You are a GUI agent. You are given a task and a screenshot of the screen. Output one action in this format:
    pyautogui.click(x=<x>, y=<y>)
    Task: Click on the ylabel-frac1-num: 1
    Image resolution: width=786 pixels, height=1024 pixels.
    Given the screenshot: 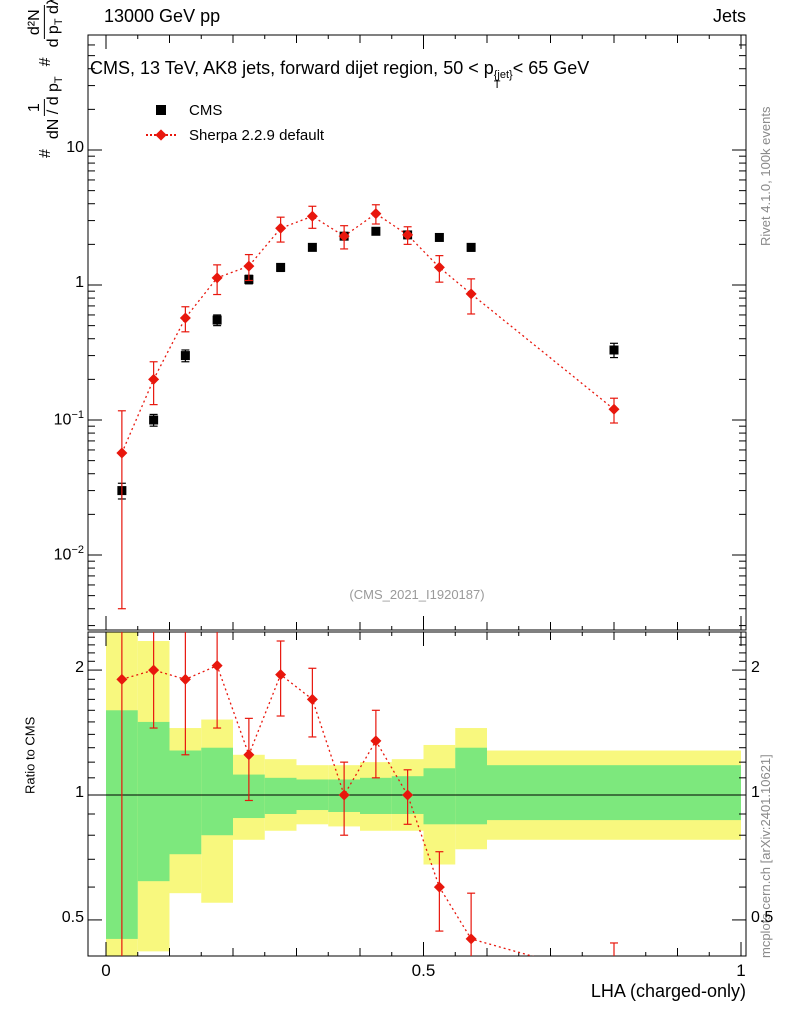 What is the action you would take?
    pyautogui.click(x=35, y=108)
    